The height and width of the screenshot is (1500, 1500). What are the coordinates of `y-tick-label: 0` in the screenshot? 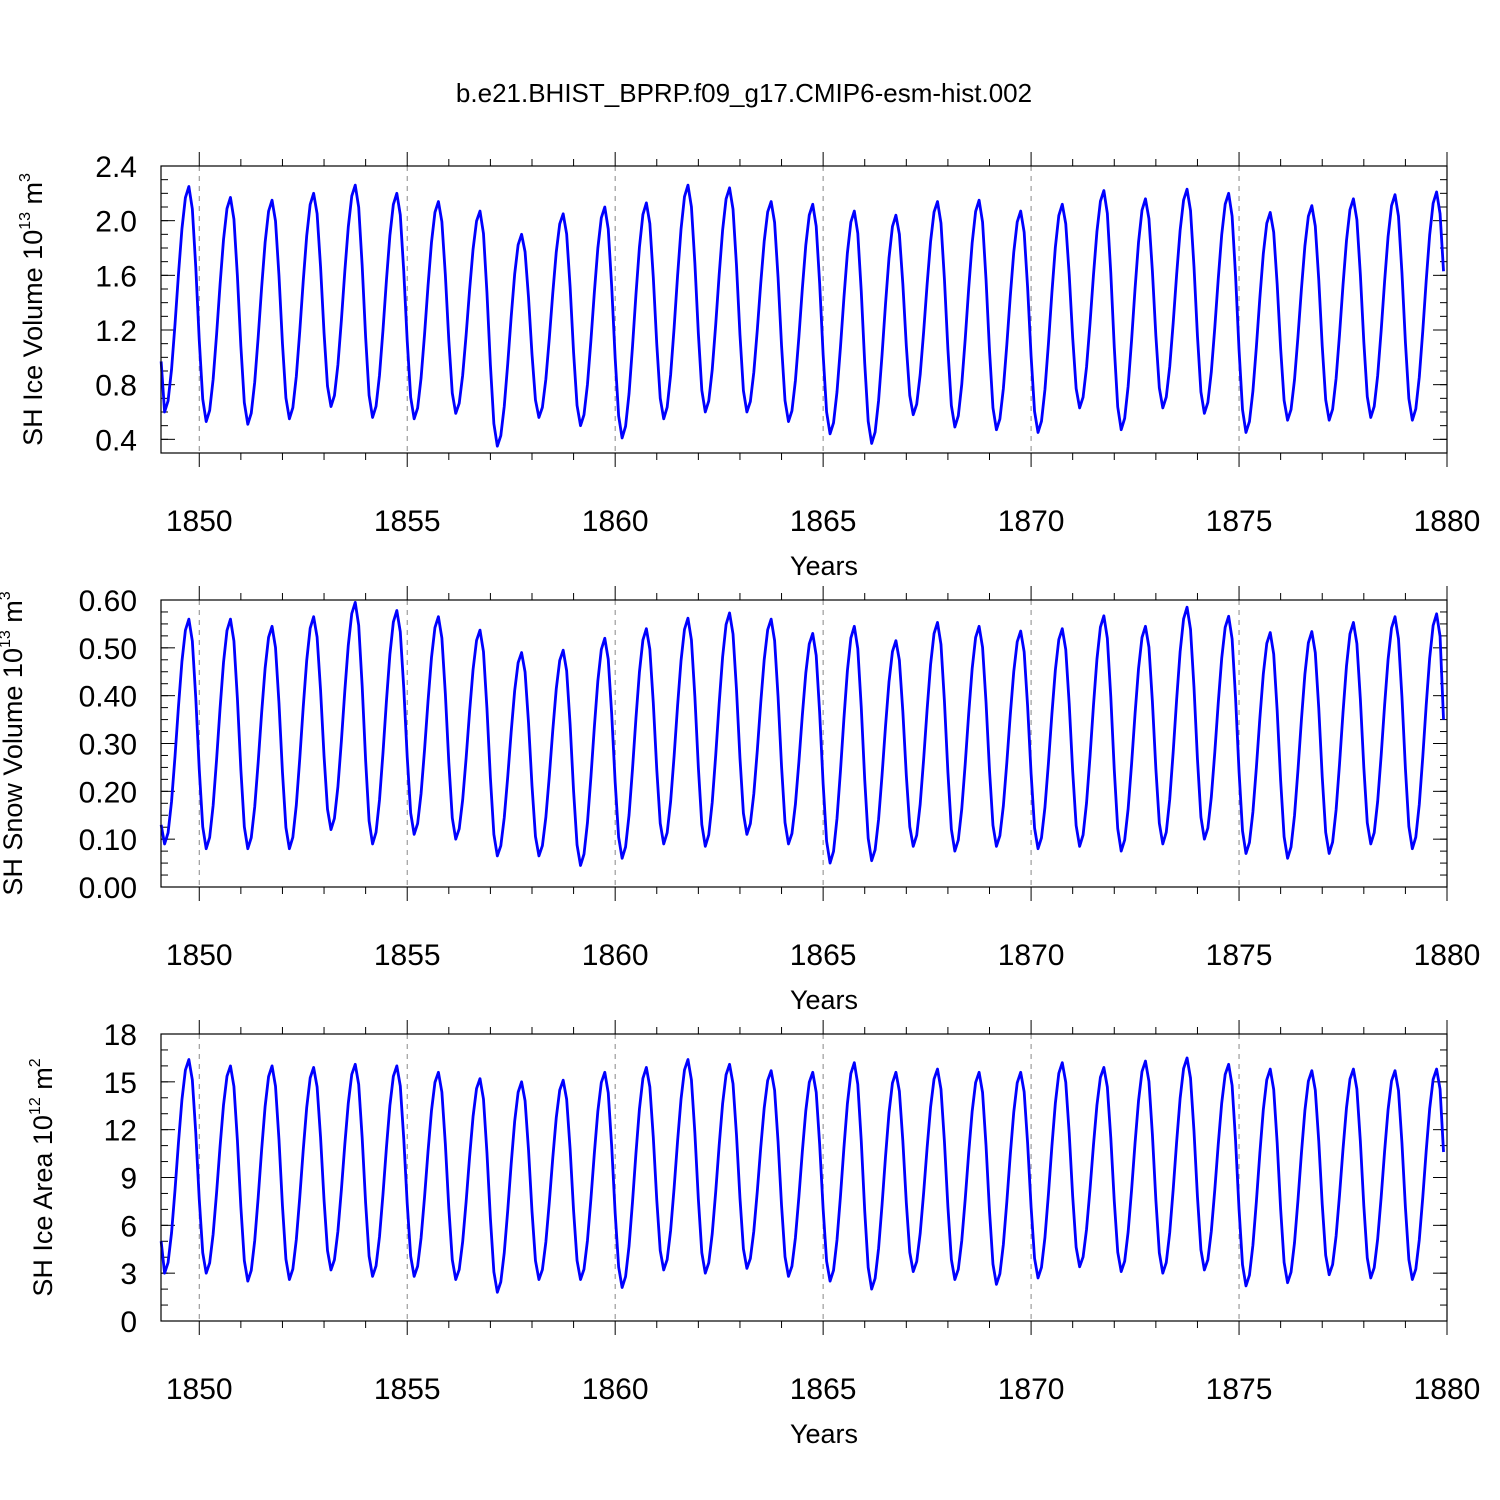 It's located at (128, 1322).